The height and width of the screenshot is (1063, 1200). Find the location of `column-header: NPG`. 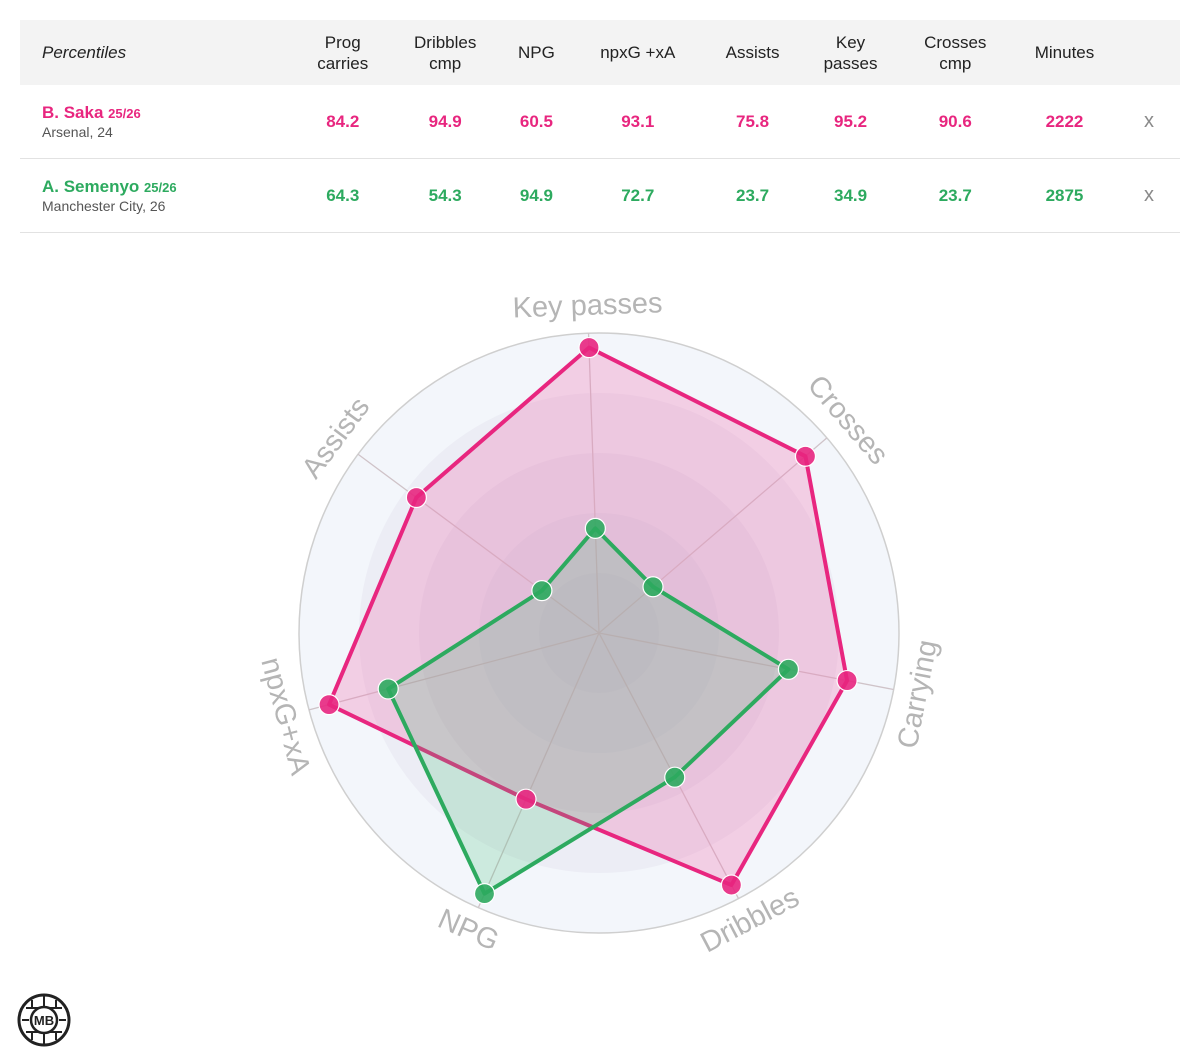

column-header: NPG is located at coordinates (536, 52).